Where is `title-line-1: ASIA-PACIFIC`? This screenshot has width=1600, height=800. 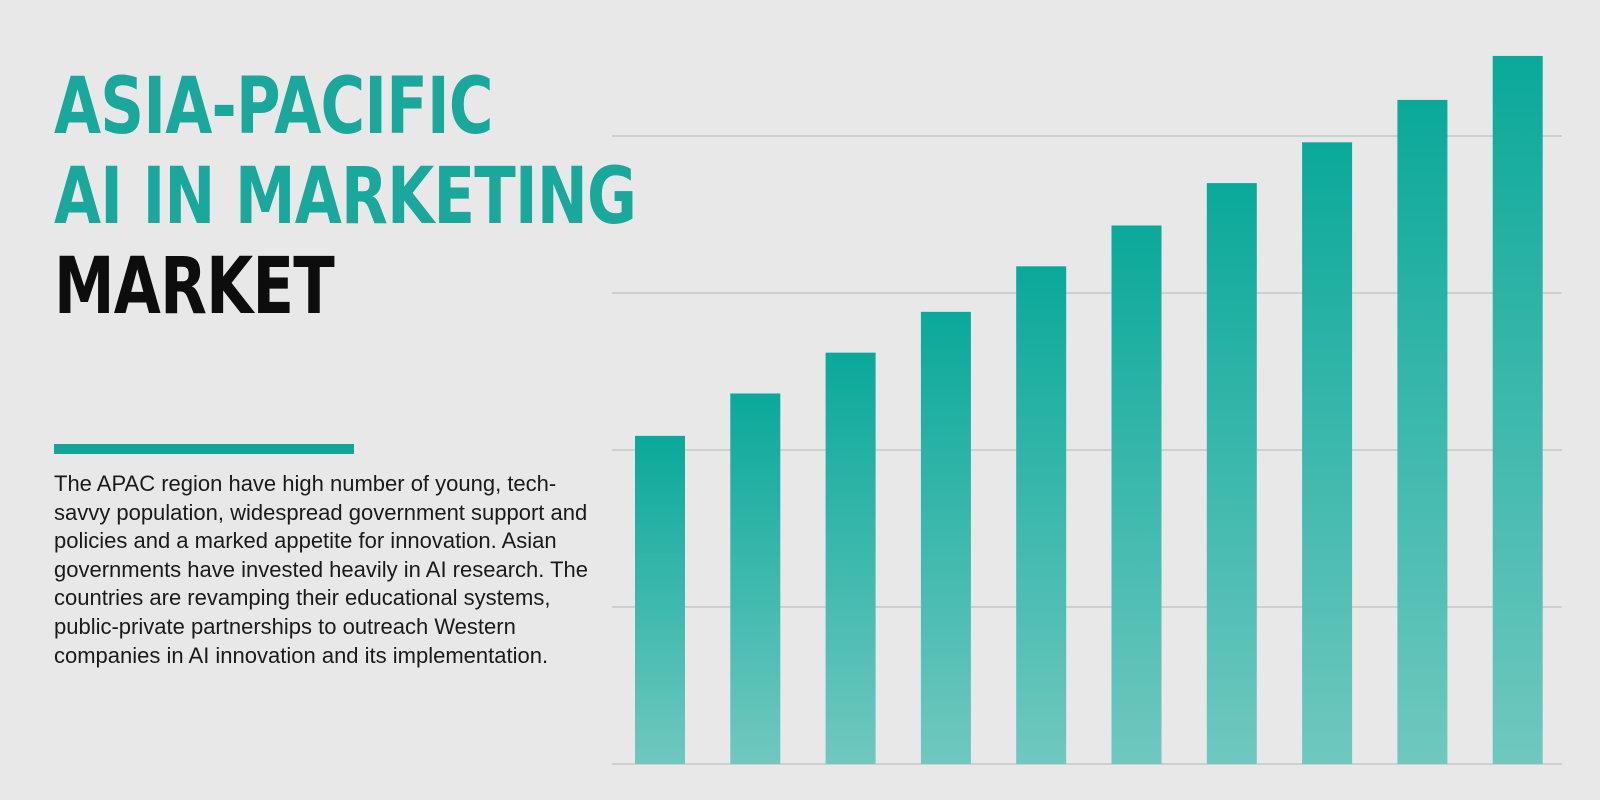 title-line-1: ASIA-PACIFIC is located at coordinates (274, 107).